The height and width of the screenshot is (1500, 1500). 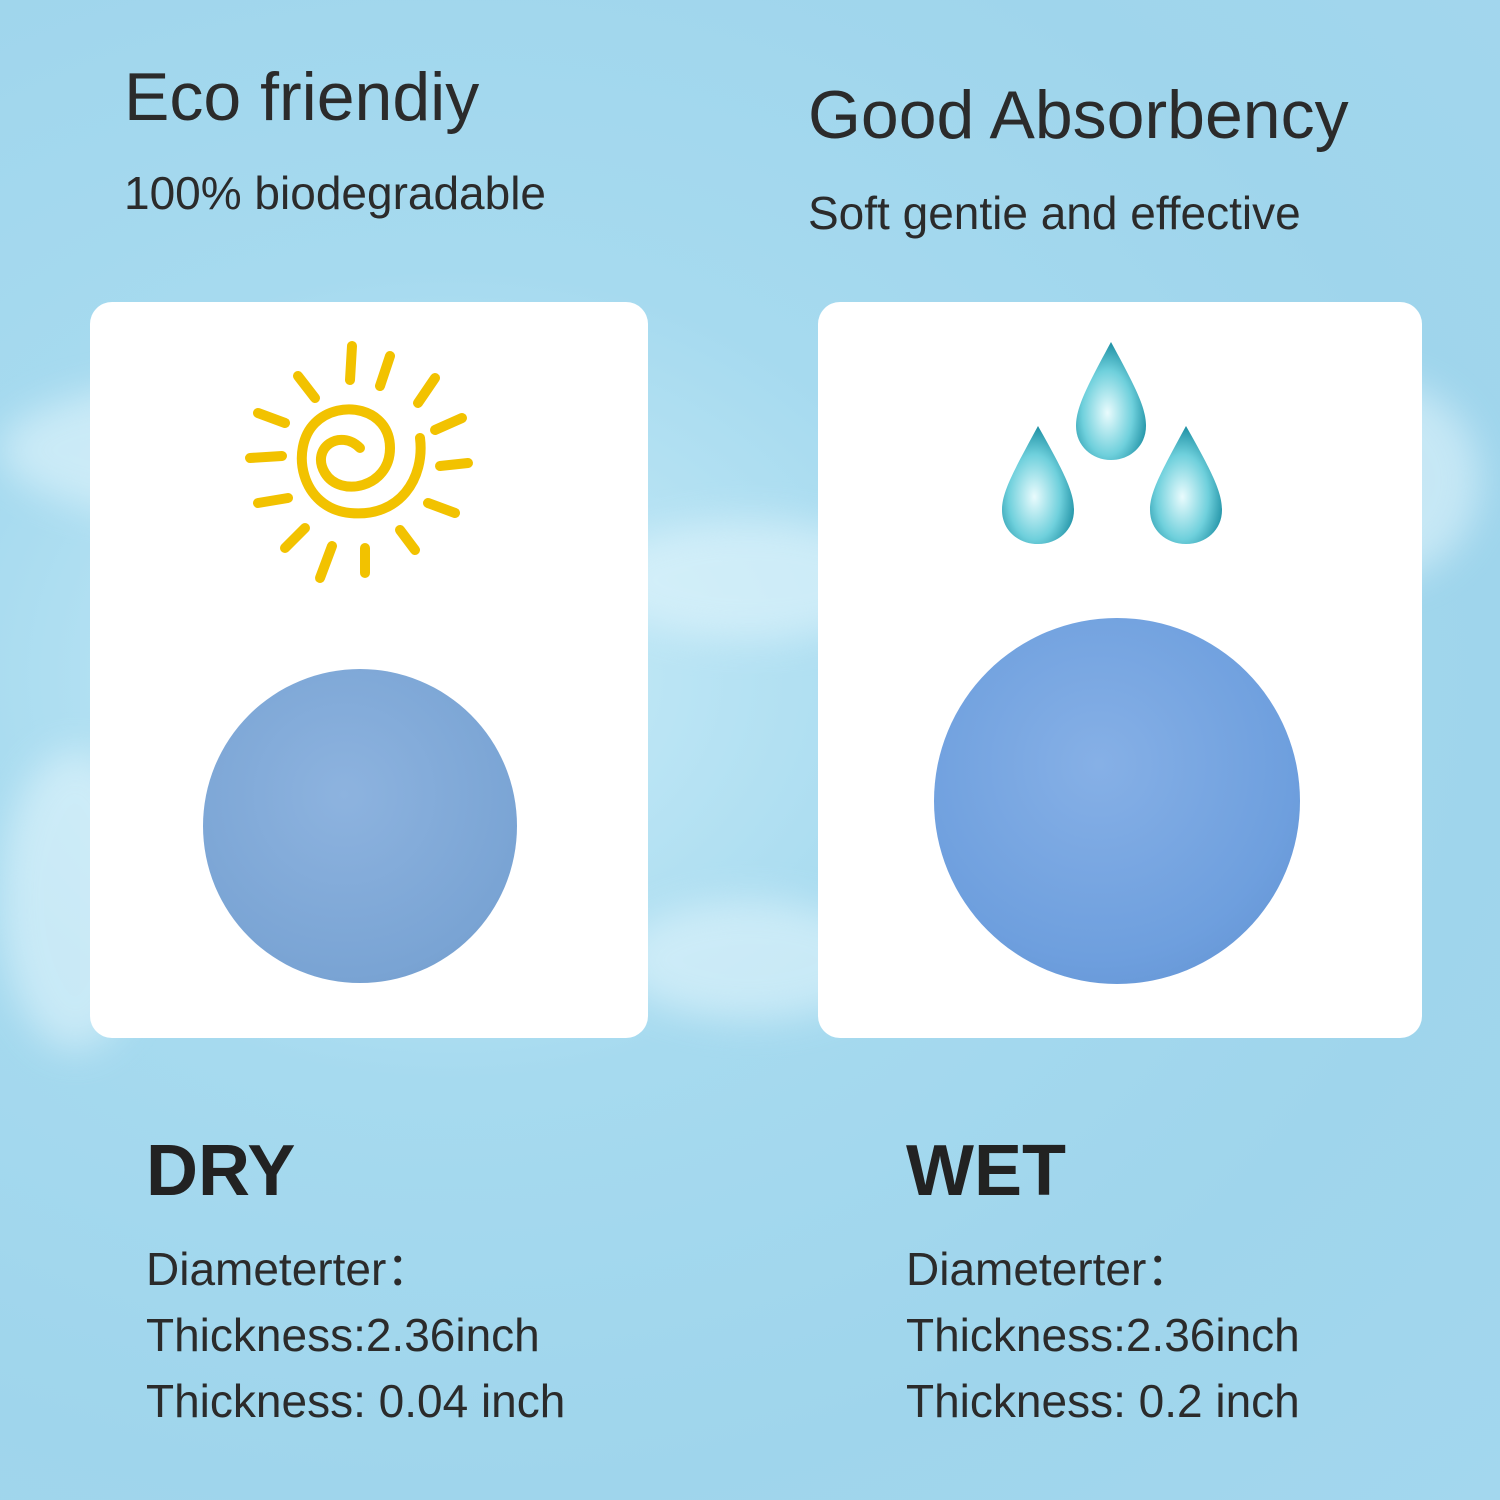 I want to click on wet-label: WET, so click(x=986, y=1171).